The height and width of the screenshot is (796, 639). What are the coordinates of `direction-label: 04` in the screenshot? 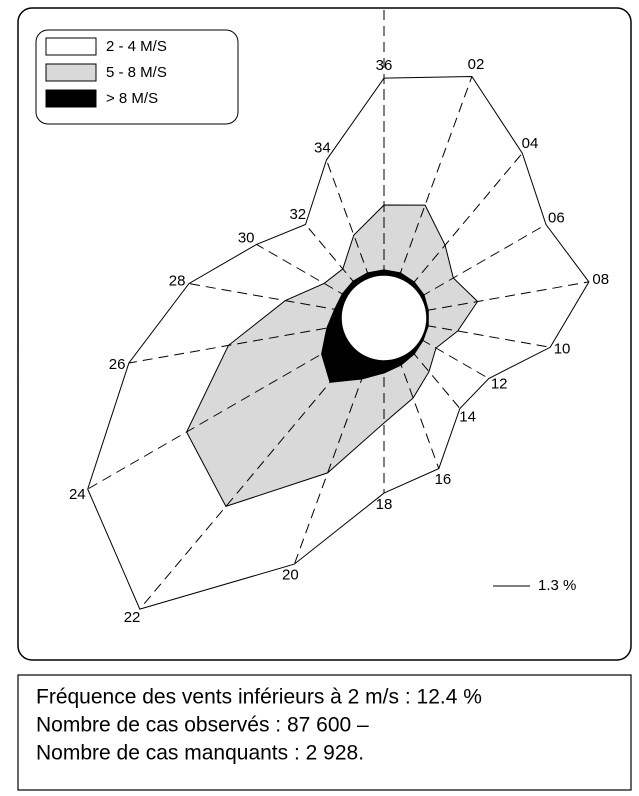 It's located at (530, 143).